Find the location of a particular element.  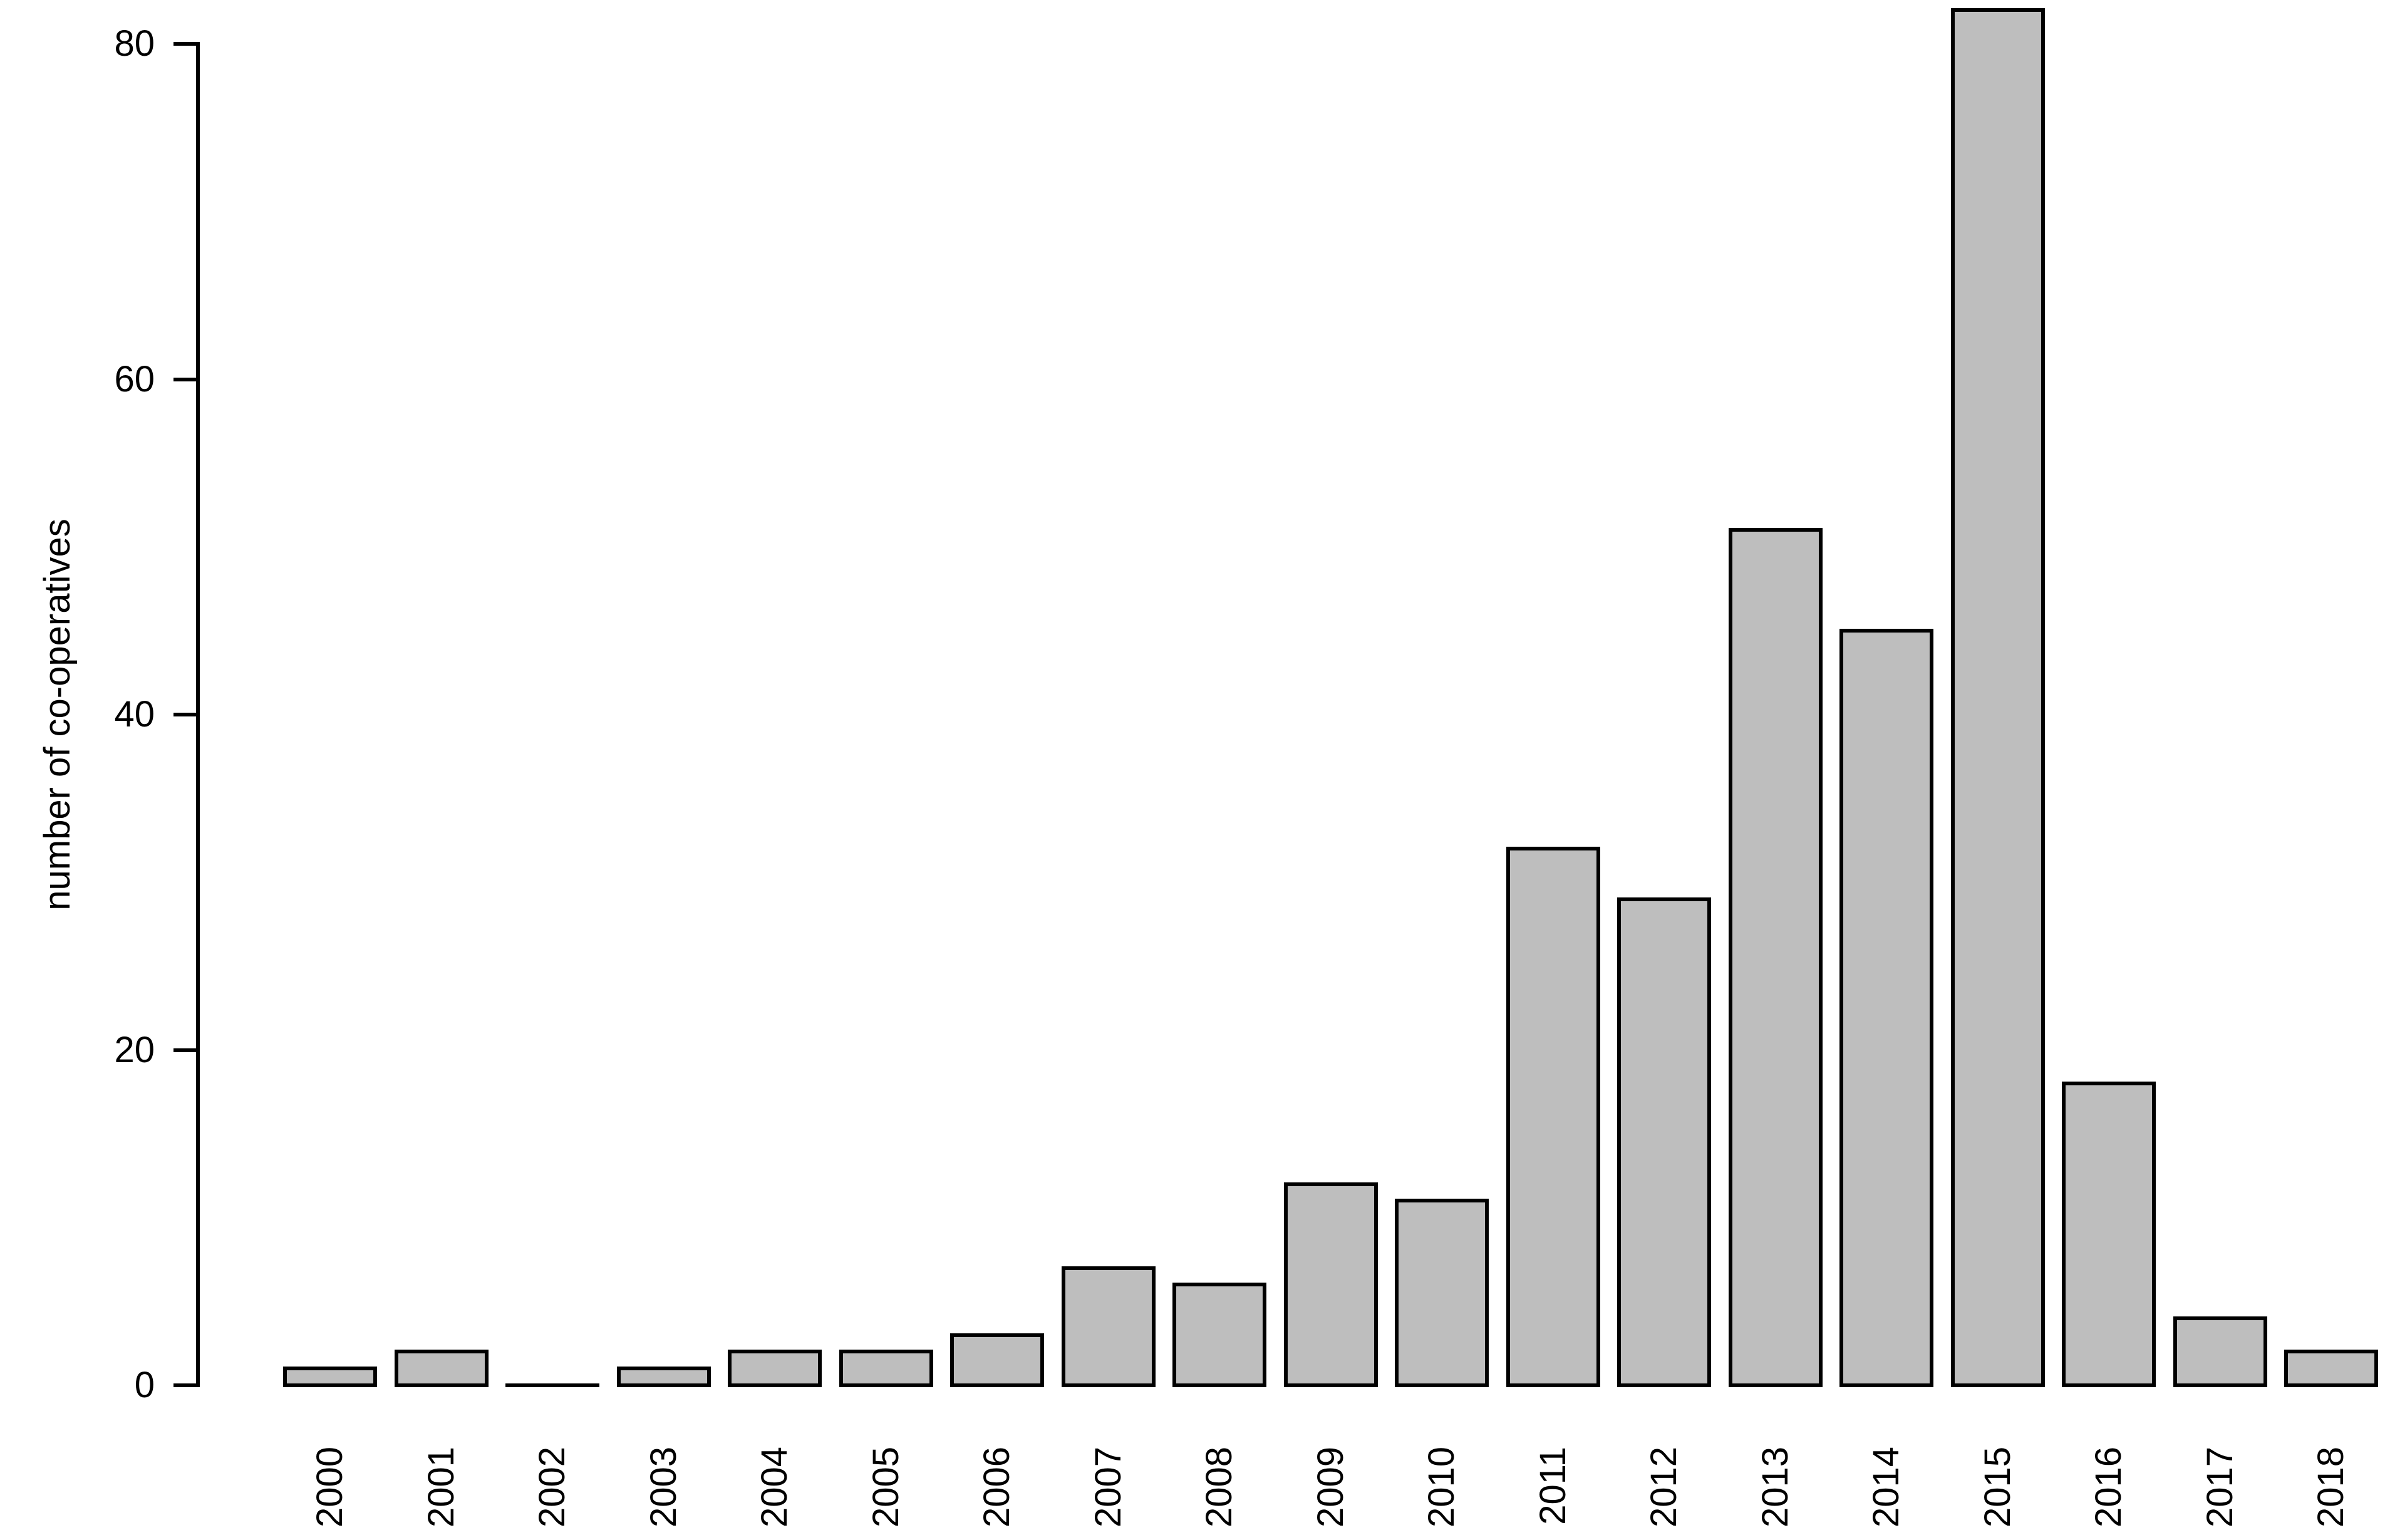

x-tick-label-2009: 2009 is located at coordinates (1330, 1487).